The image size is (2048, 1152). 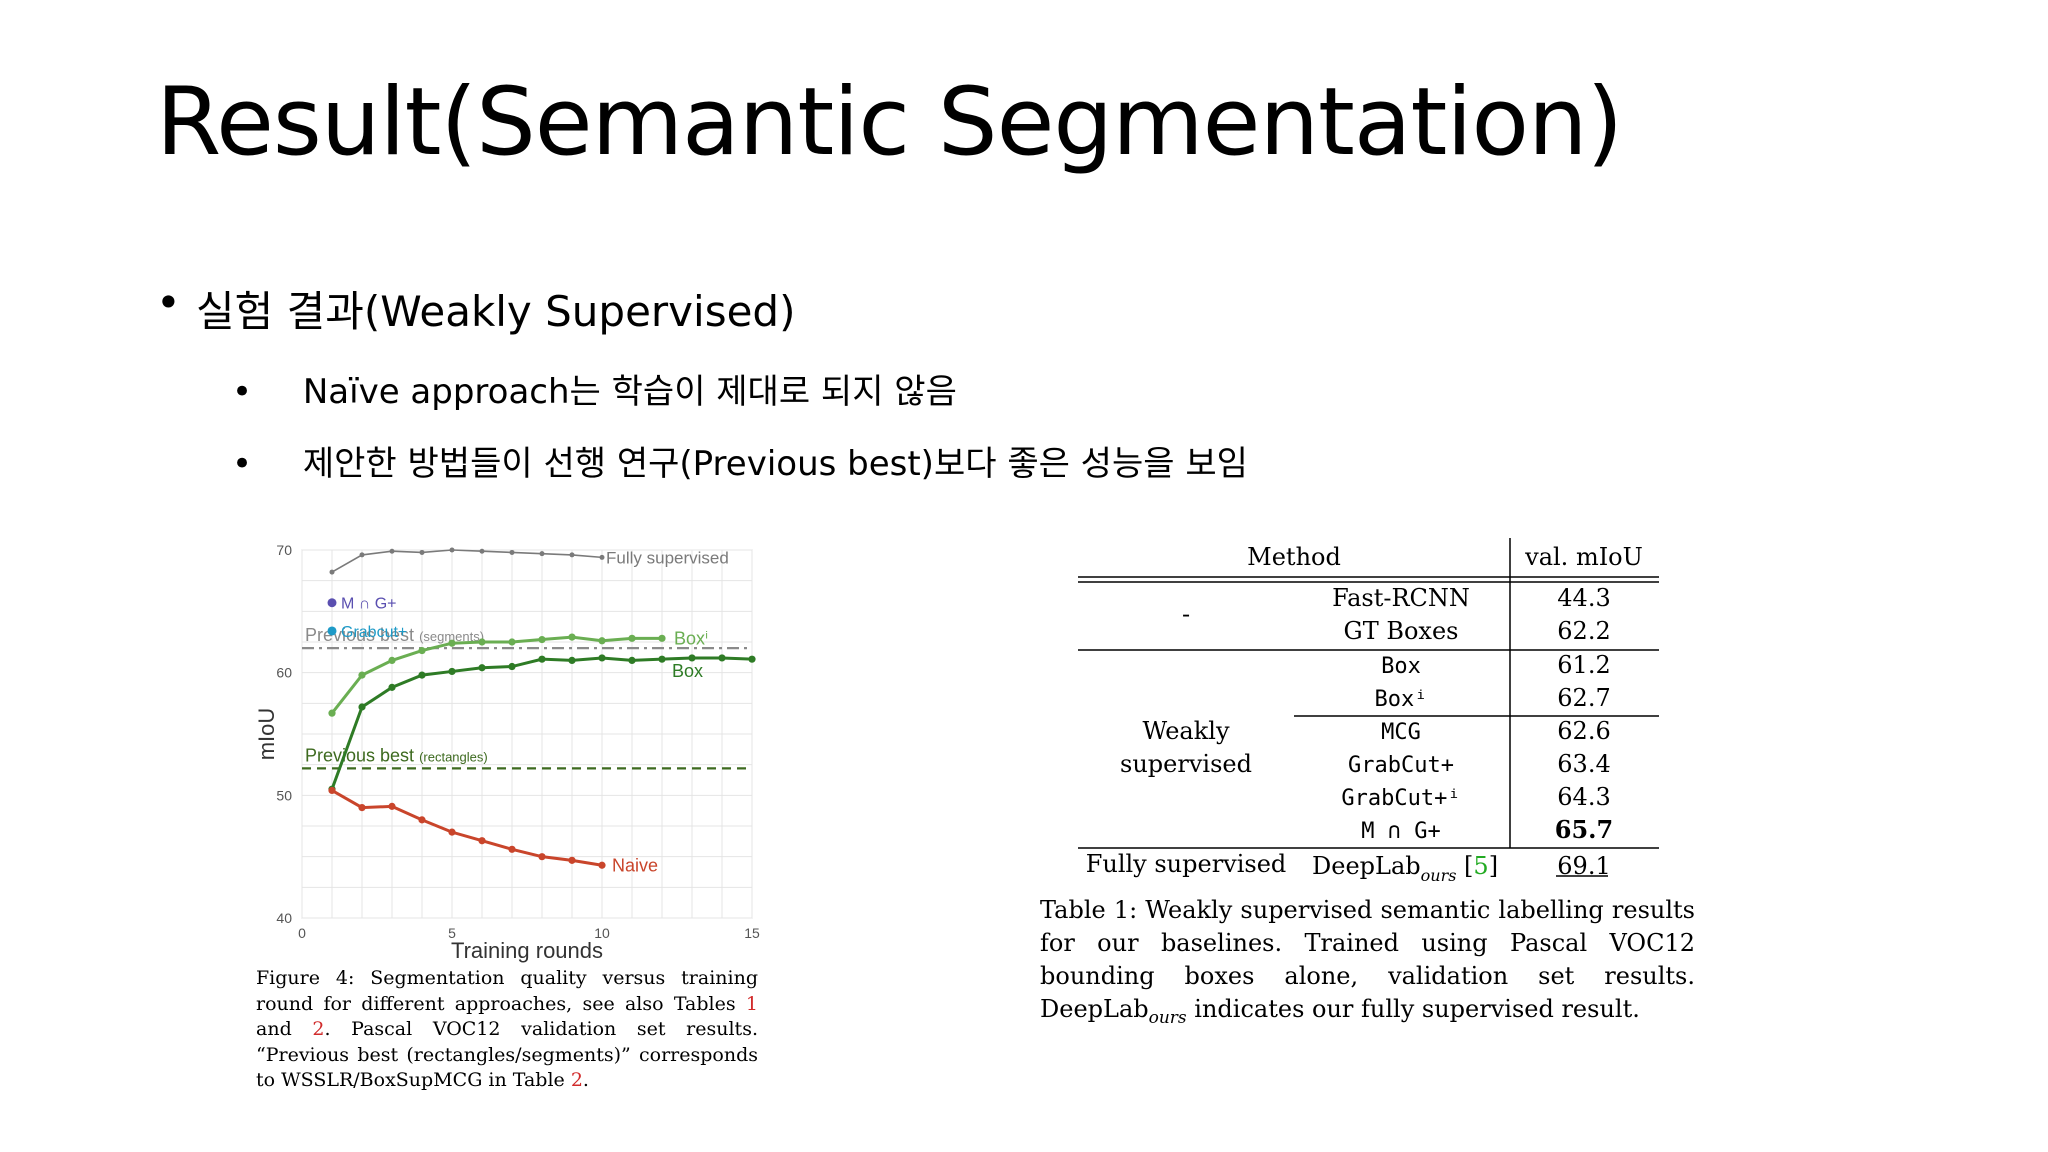 What do you see at coordinates (1583, 557) in the screenshot?
I see `table-header-value: val. mIoU` at bounding box center [1583, 557].